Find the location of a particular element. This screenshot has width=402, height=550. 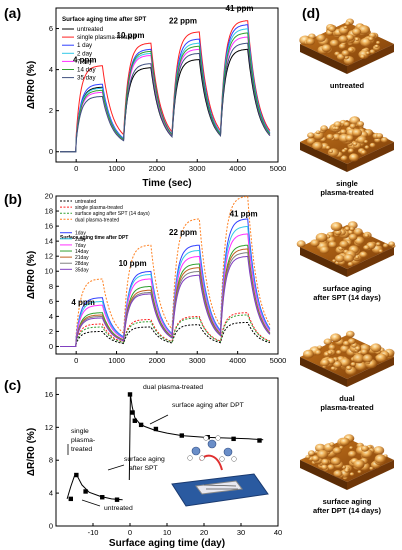

panel-d-letter: (d) is located at coordinates (311, 13).